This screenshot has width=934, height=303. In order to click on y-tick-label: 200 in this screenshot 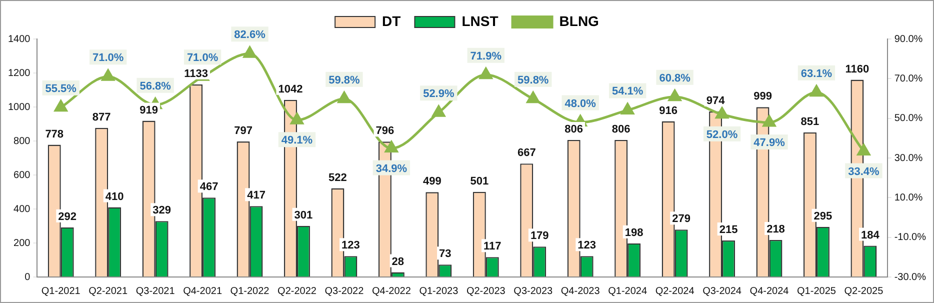, I will do `click(22, 243)`.